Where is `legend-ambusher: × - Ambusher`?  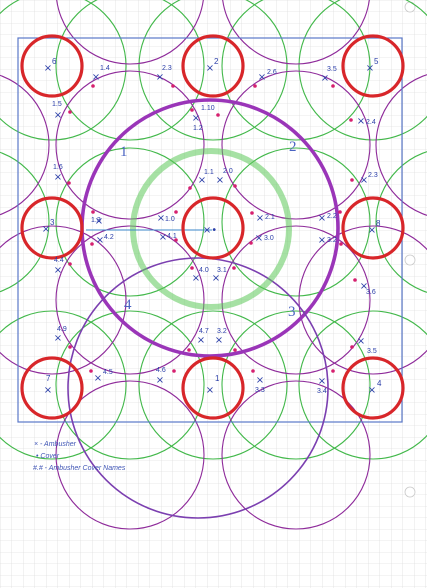
legend-ambusher: × - Ambusher is located at coordinates (55, 444).